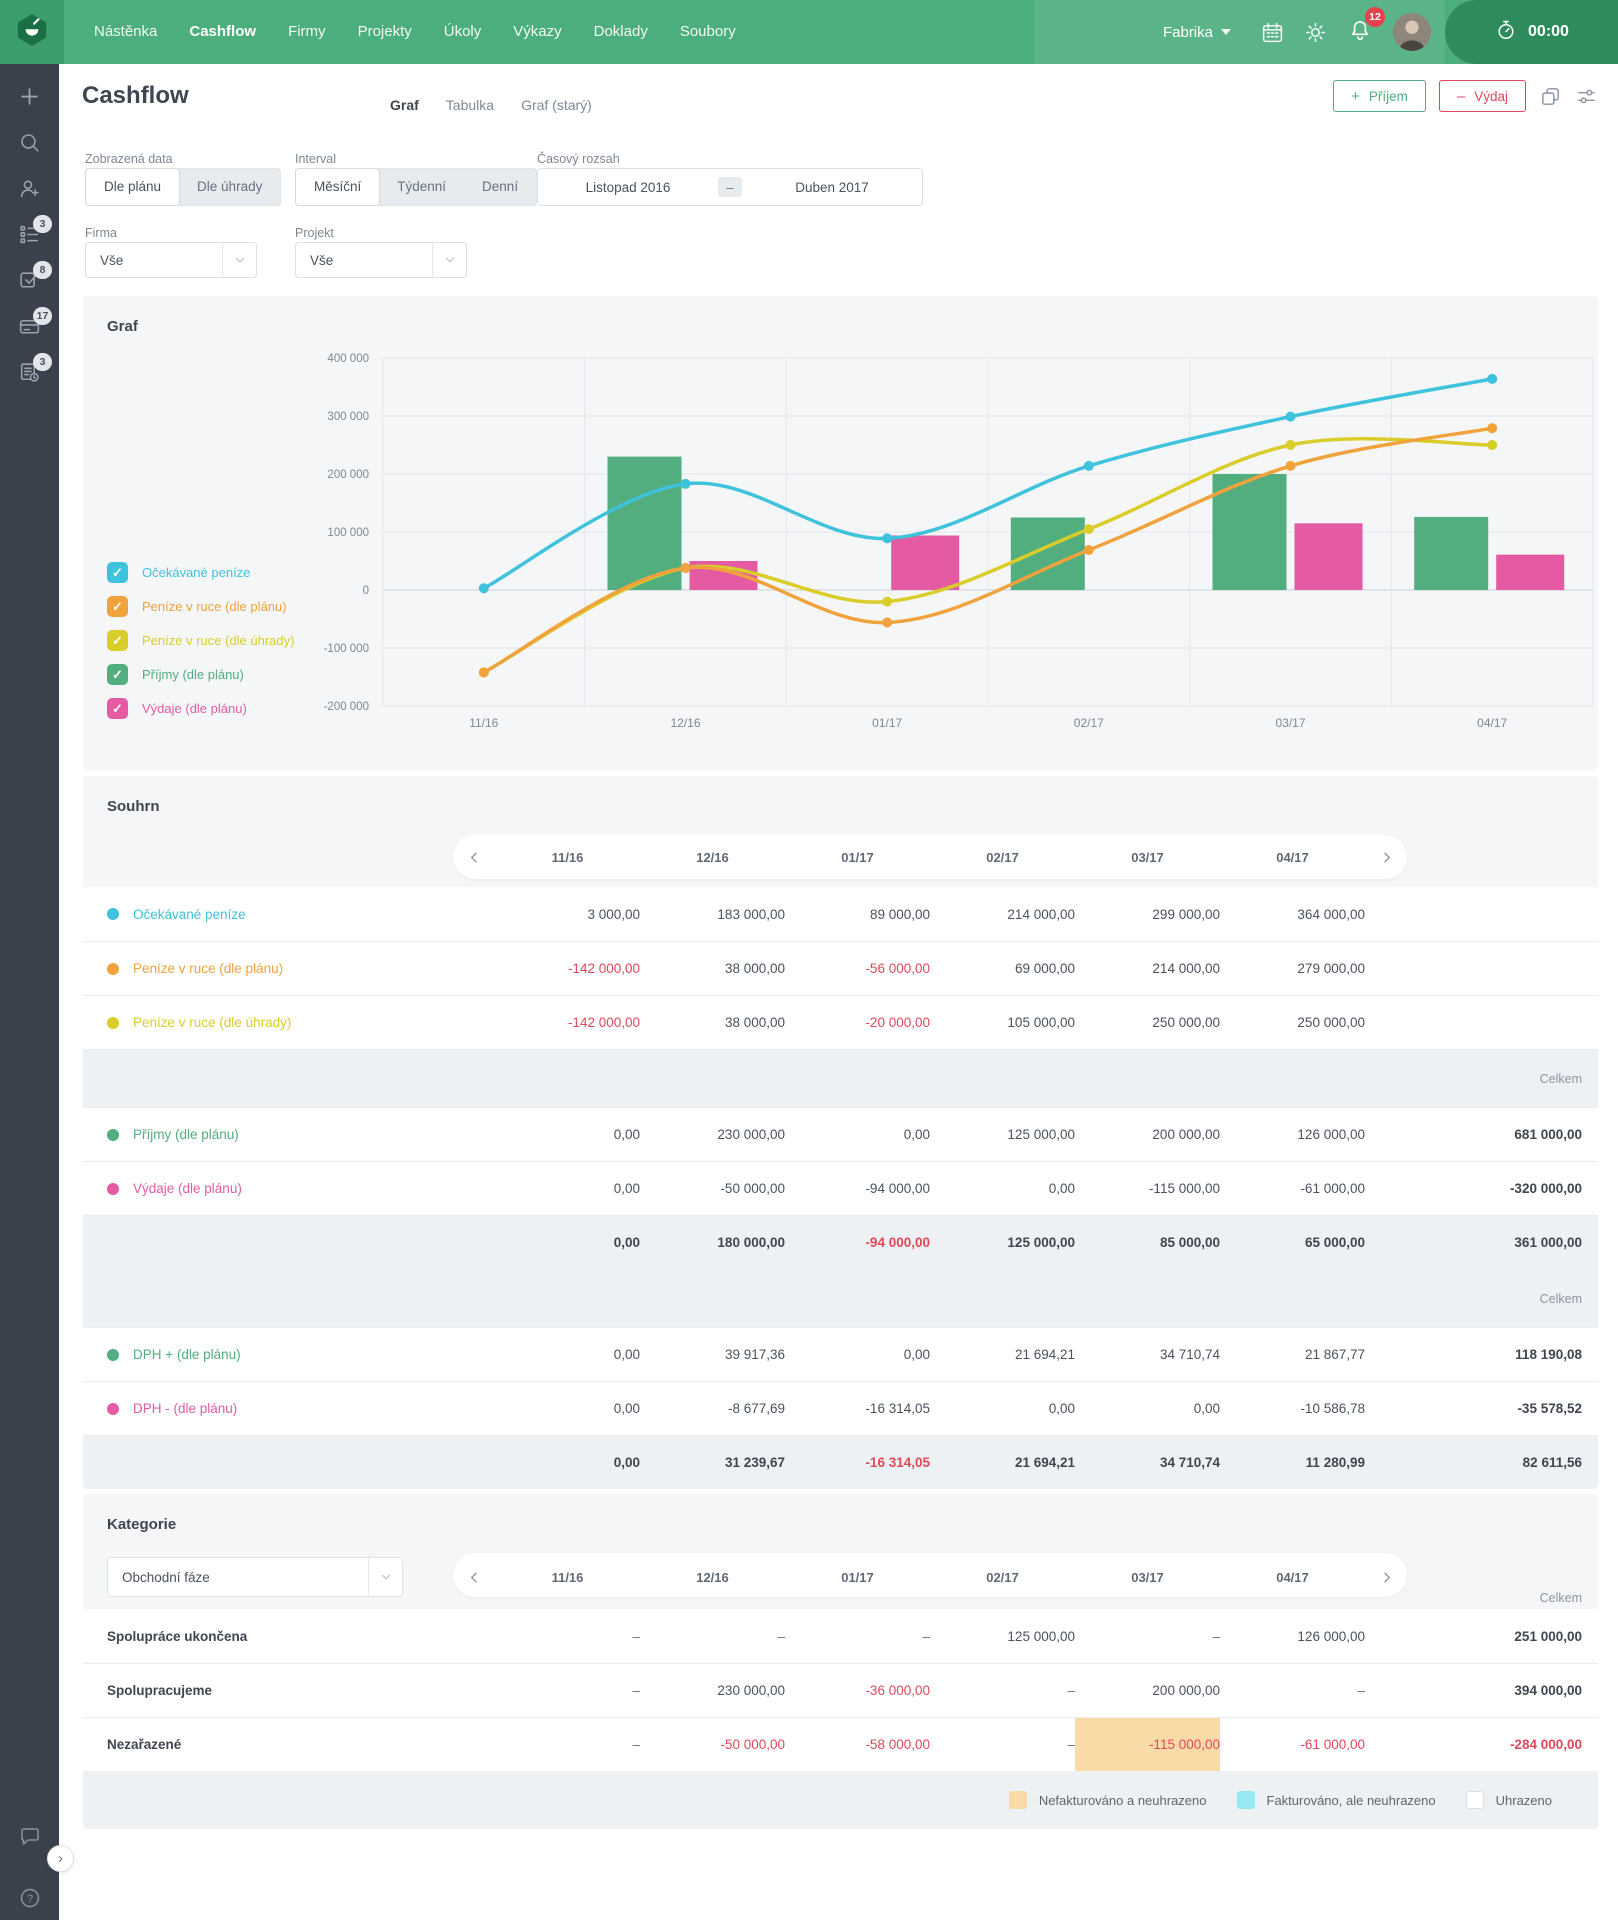 The width and height of the screenshot is (1618, 1920). I want to click on legend-item-vydaje-dle-planu: ✓ Výdaje (dle plánu), so click(200, 708).